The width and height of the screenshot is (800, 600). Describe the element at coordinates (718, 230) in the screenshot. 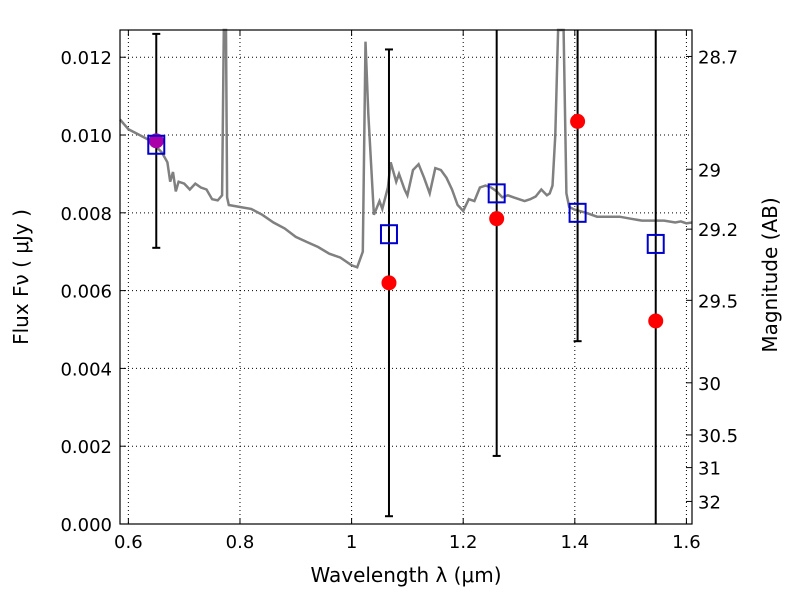

I see `y2-tick-label: 29.2` at that location.